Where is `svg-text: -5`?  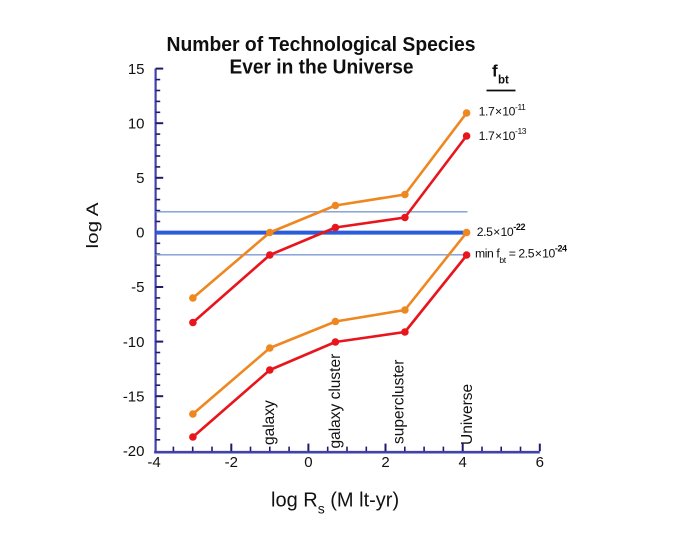
svg-text: -5 is located at coordinates (137, 287).